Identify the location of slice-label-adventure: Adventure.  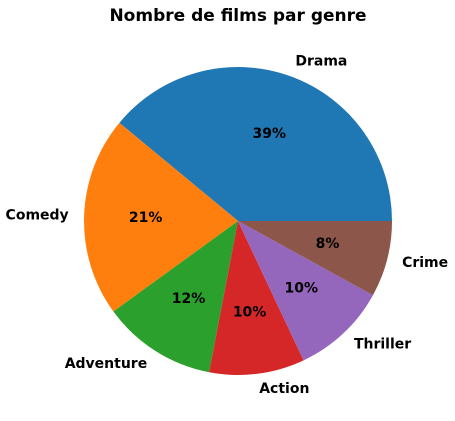
(106, 364).